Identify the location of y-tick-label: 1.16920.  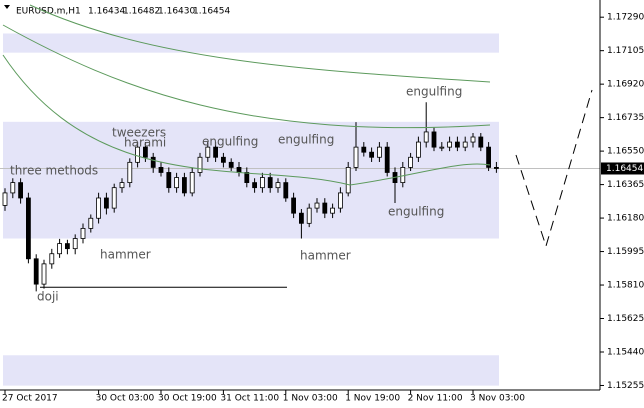
(625, 85).